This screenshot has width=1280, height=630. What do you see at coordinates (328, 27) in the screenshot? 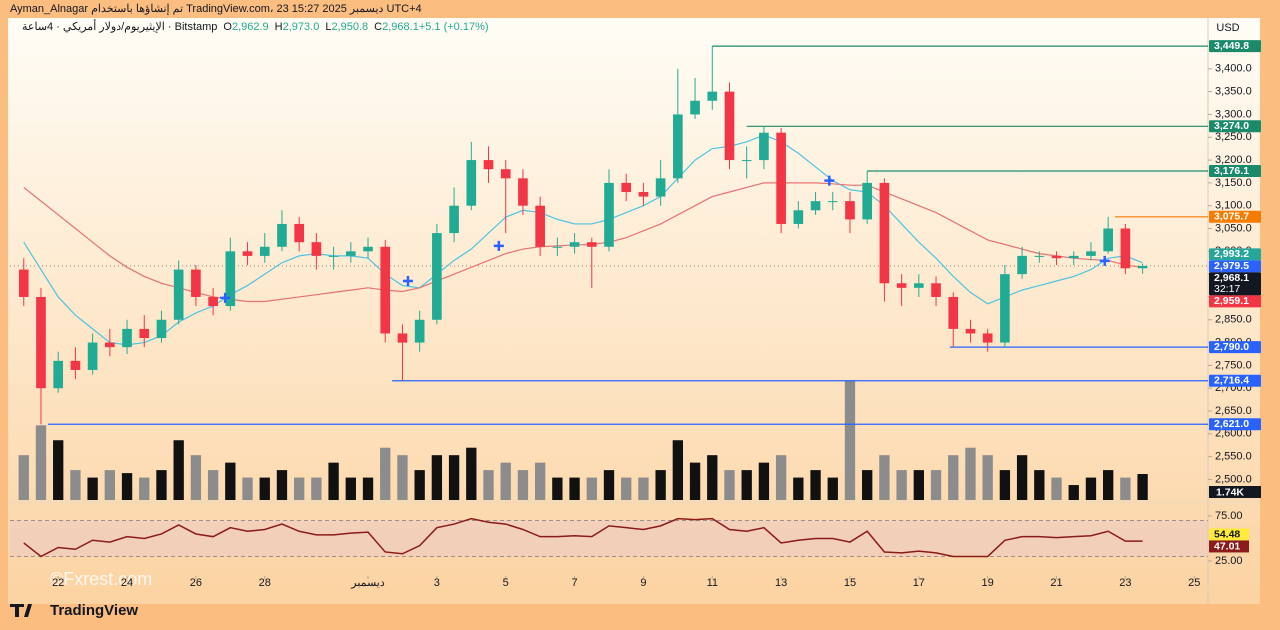
I see `legend-key: L` at bounding box center [328, 27].